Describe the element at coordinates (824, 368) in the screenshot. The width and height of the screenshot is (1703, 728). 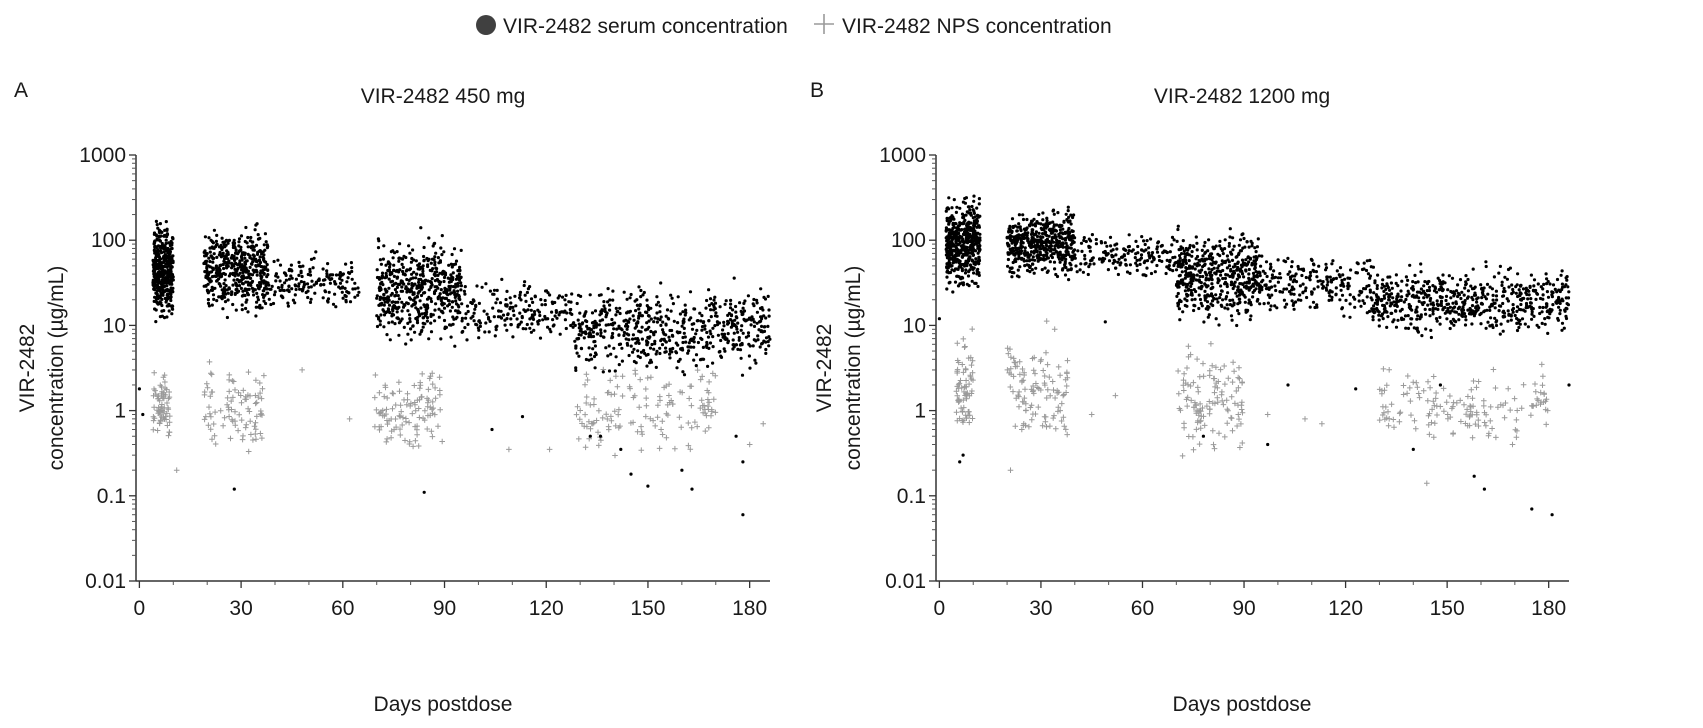
I see `y-axis-title-b-line-1: VIR-2482` at that location.